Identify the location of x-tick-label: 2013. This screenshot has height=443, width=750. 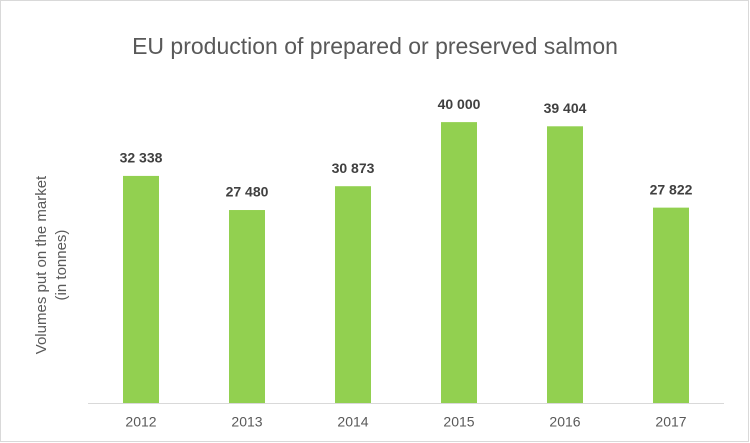
(246, 422).